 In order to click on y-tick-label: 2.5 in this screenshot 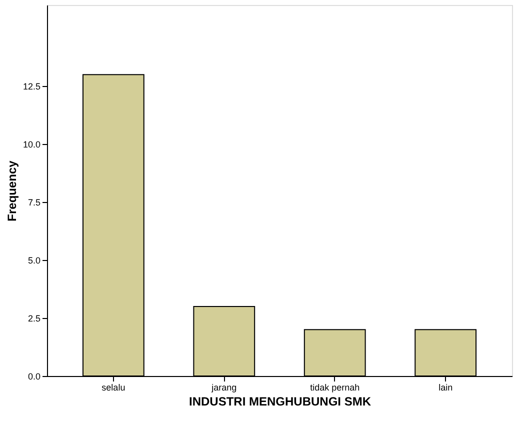, I will do `click(34, 319)`.